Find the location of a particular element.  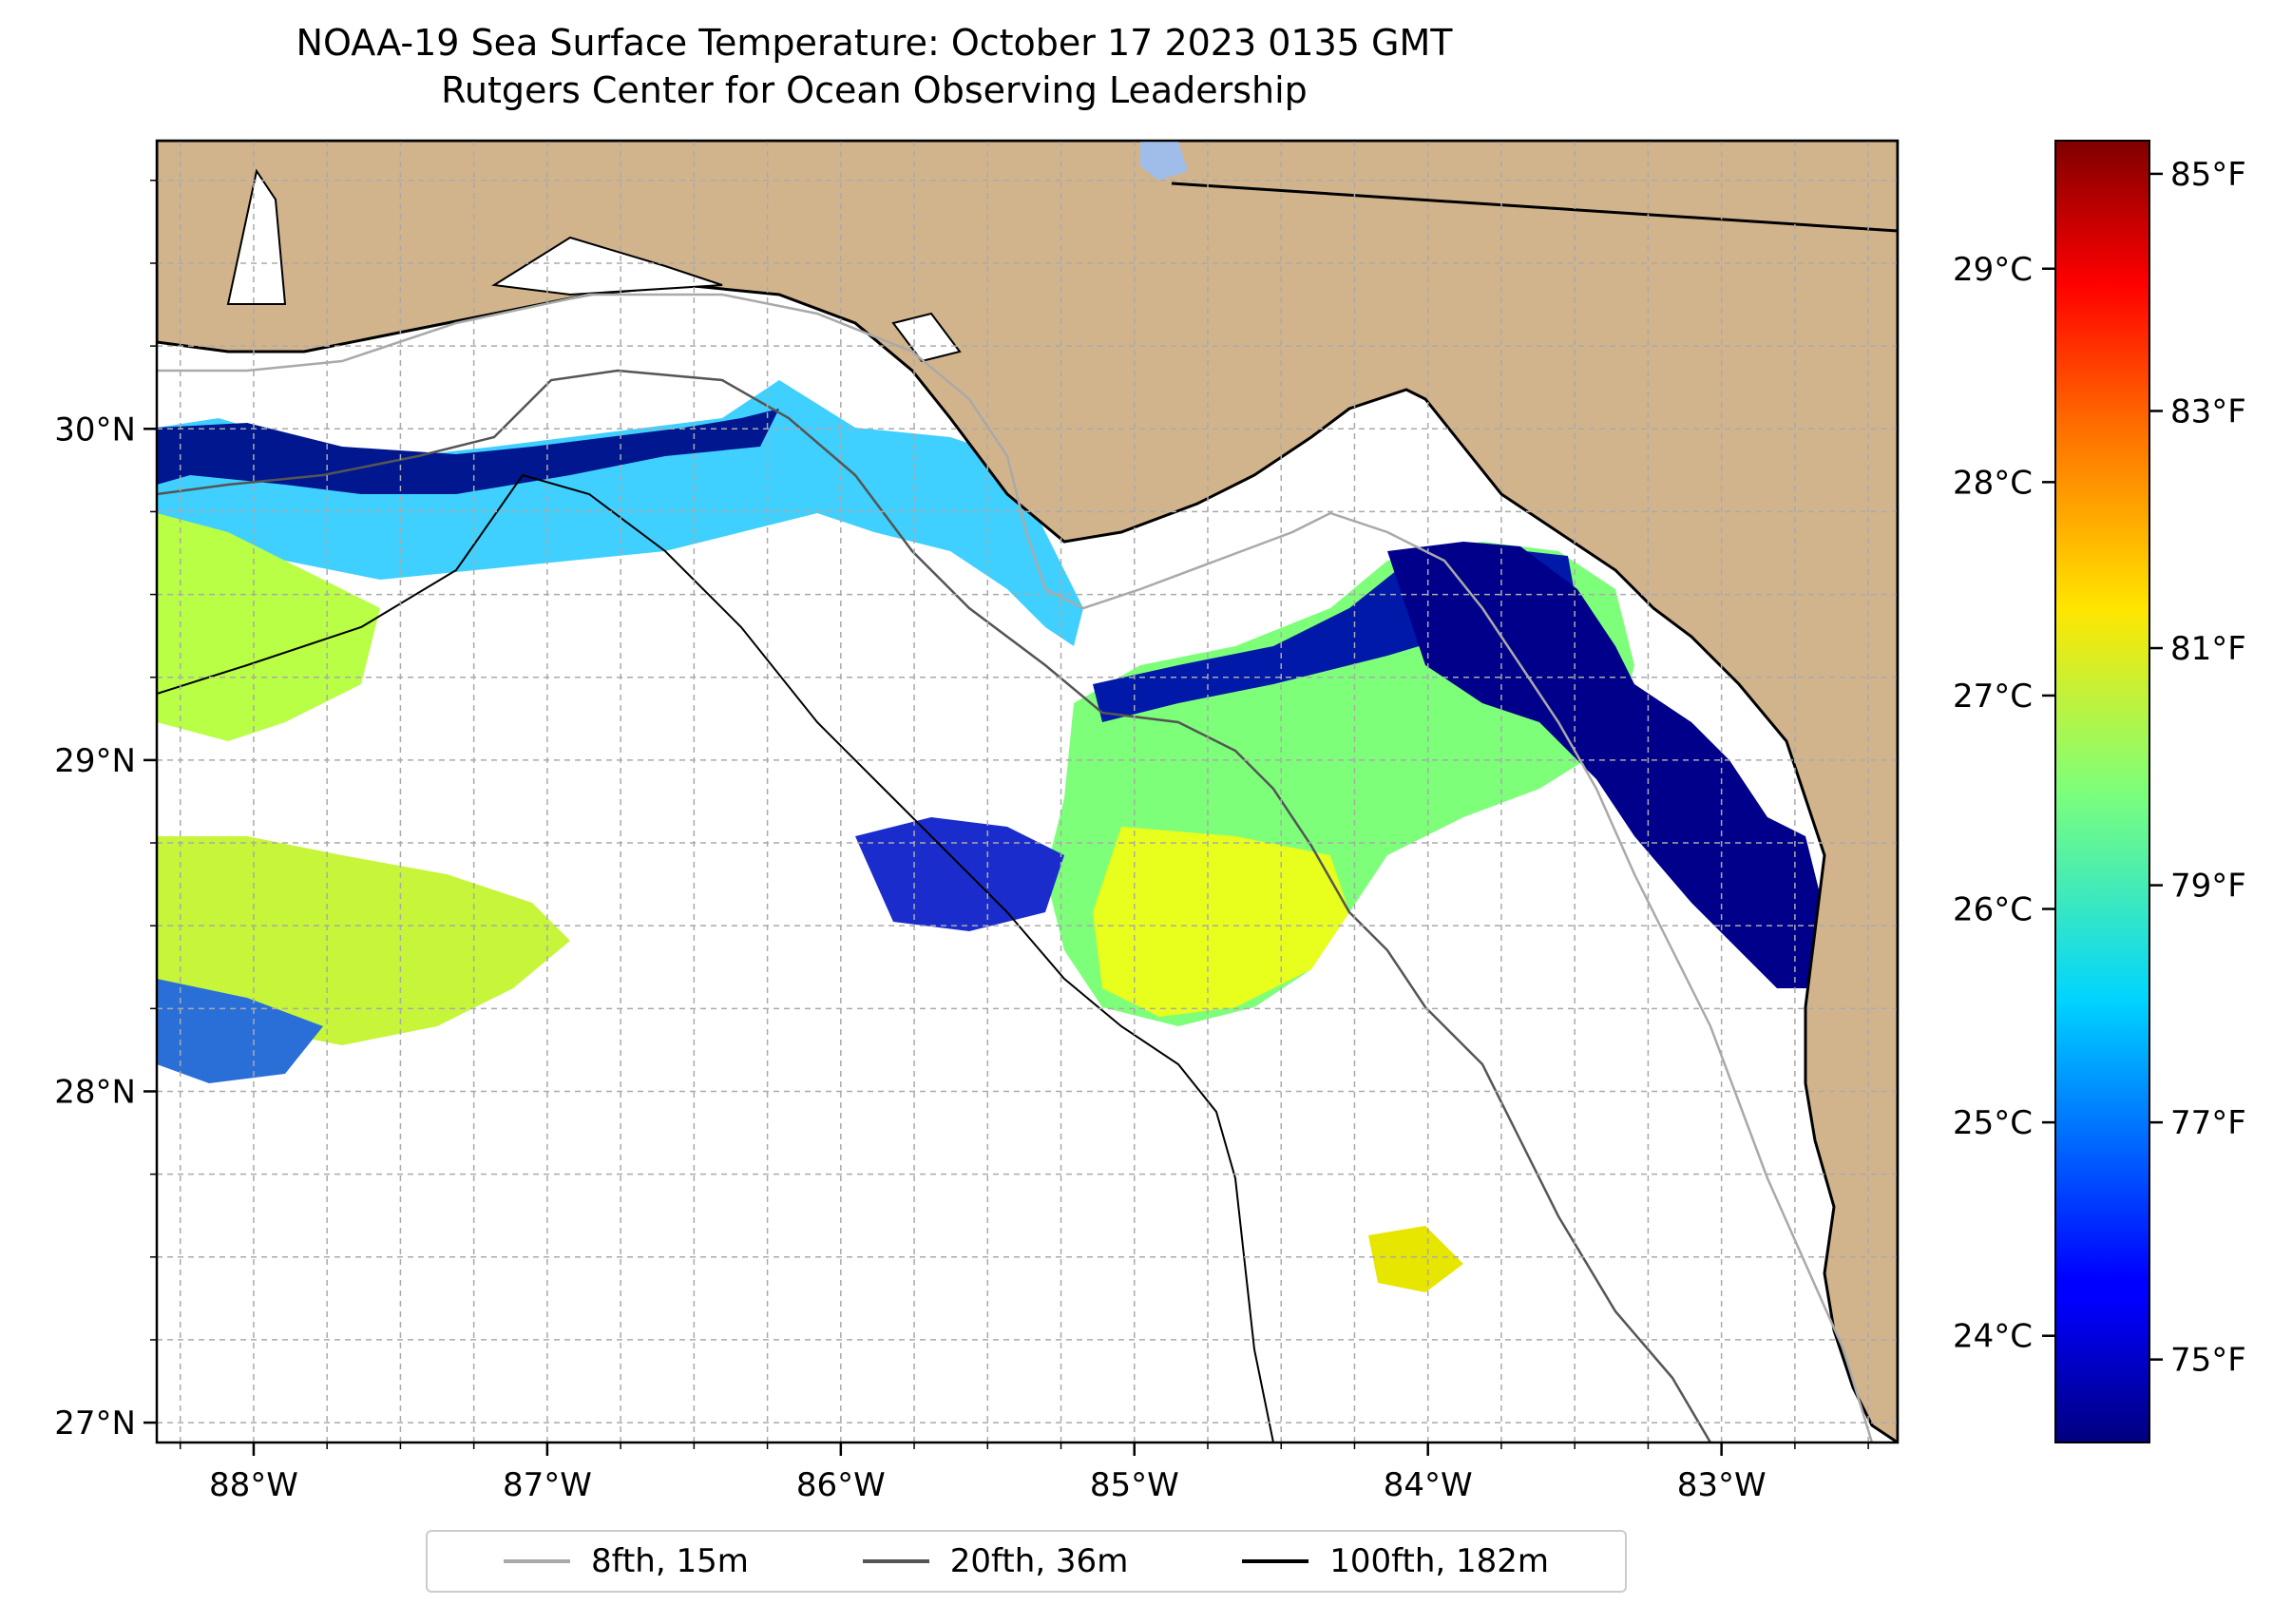

legend-swatch-182m is located at coordinates (1275, 1561).